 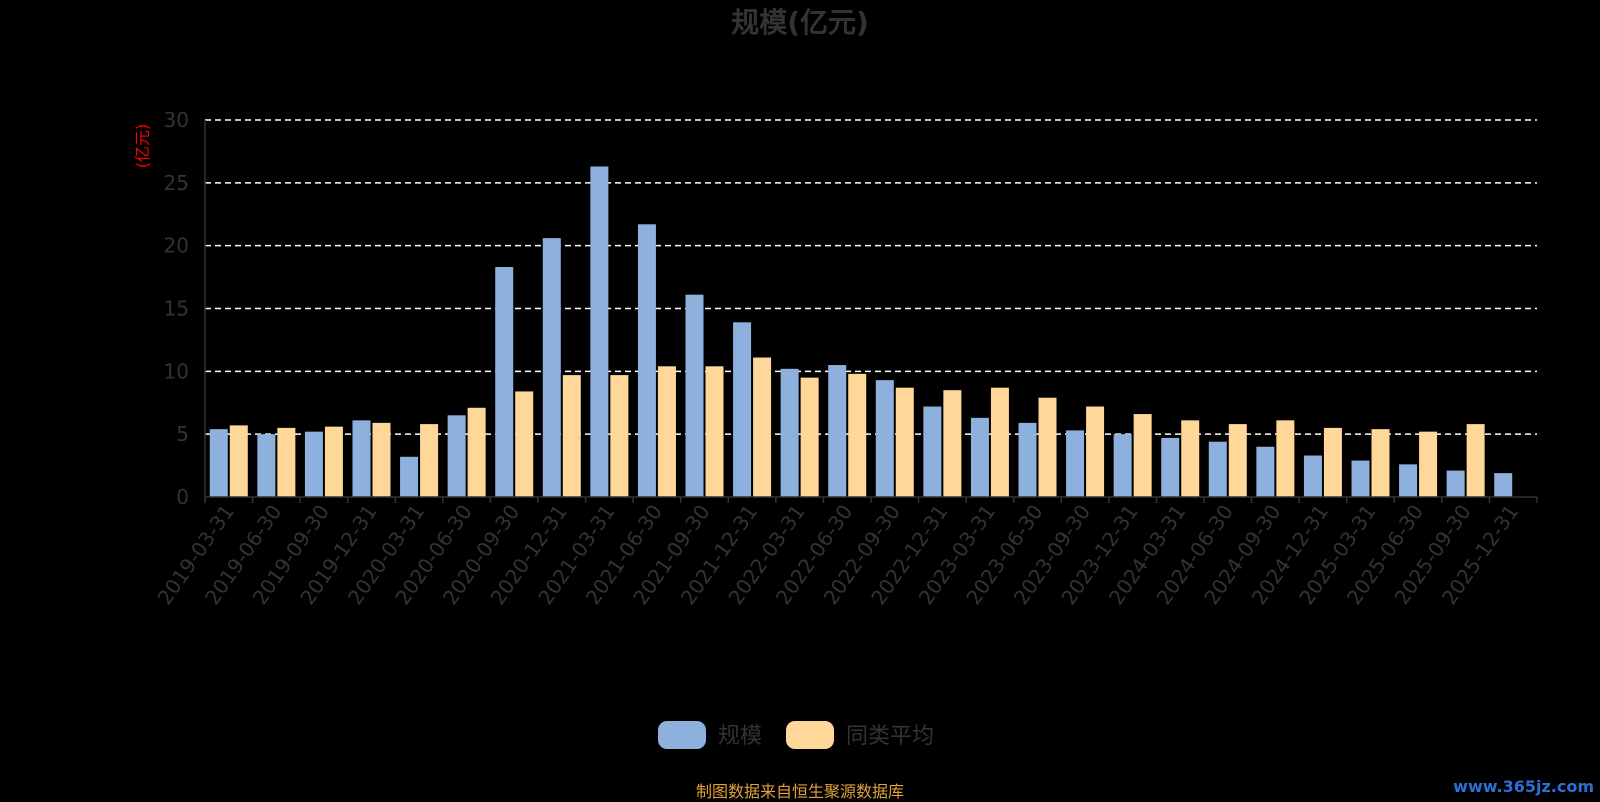 I want to click on y-tick-label: 15, so click(x=176, y=309).